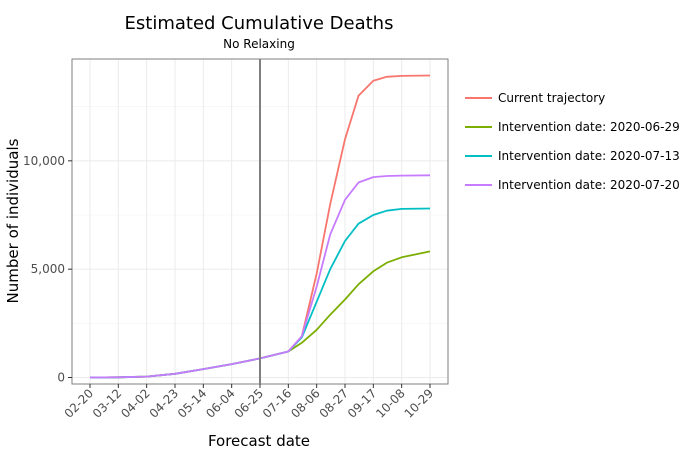 The width and height of the screenshot is (700, 454). Describe the element at coordinates (551, 98) in the screenshot. I see `legend-label-0: Current trajectory` at that location.